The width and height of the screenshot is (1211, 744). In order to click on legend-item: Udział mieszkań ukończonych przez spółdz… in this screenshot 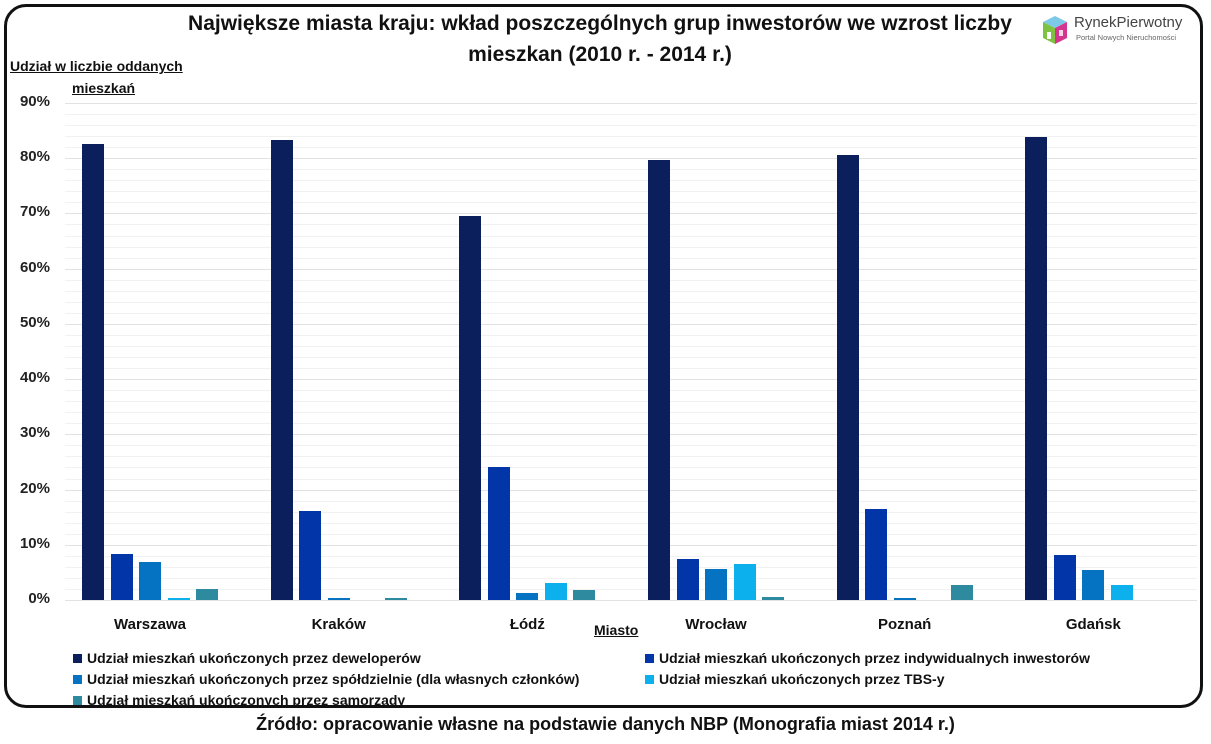, I will do `click(326, 679)`.